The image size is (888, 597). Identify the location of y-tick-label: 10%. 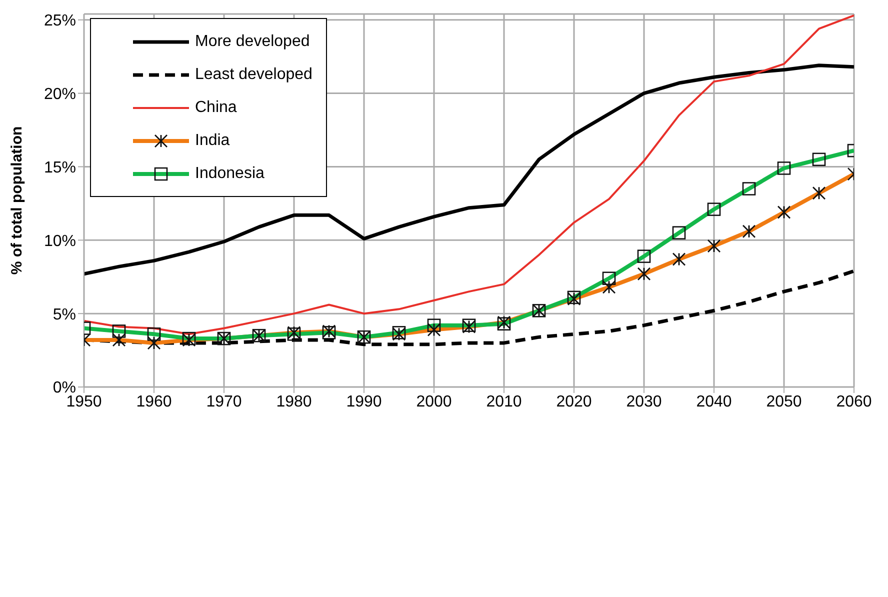
(60, 241).